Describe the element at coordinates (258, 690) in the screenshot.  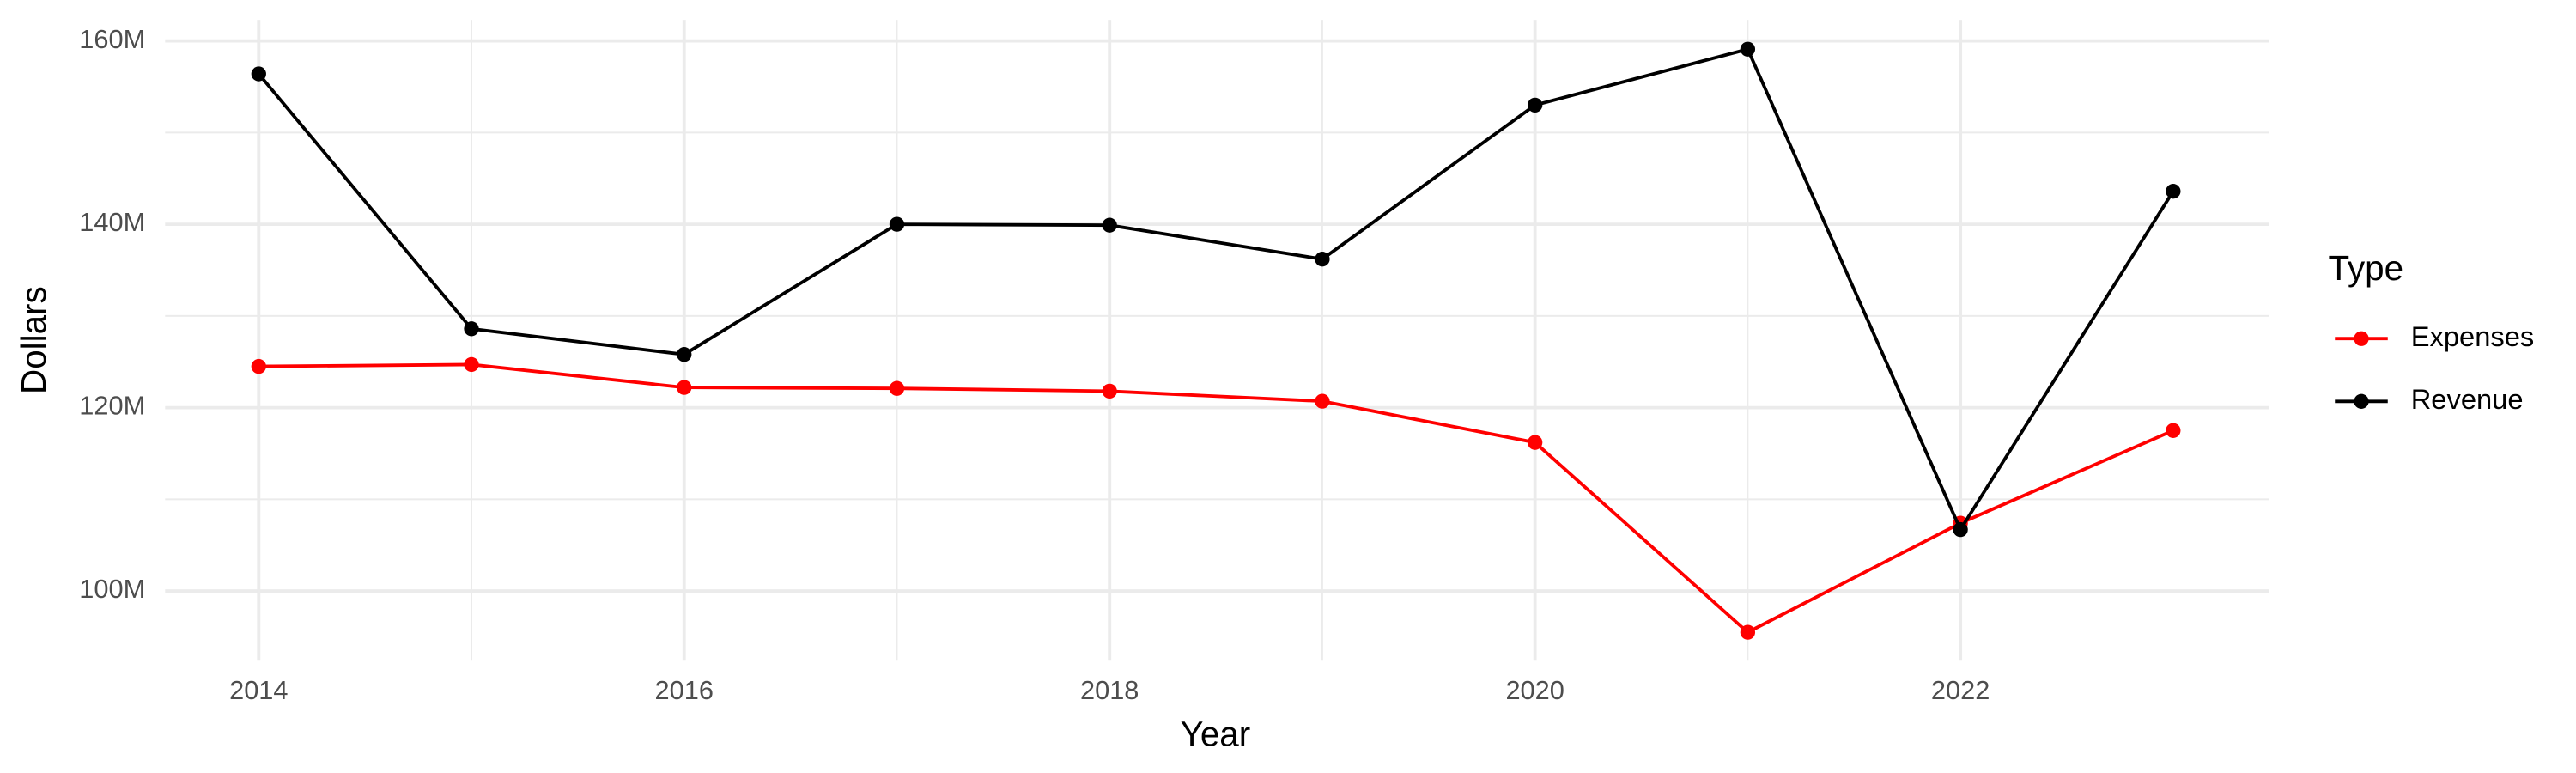
I see `x-tick-label: 2014` at that location.